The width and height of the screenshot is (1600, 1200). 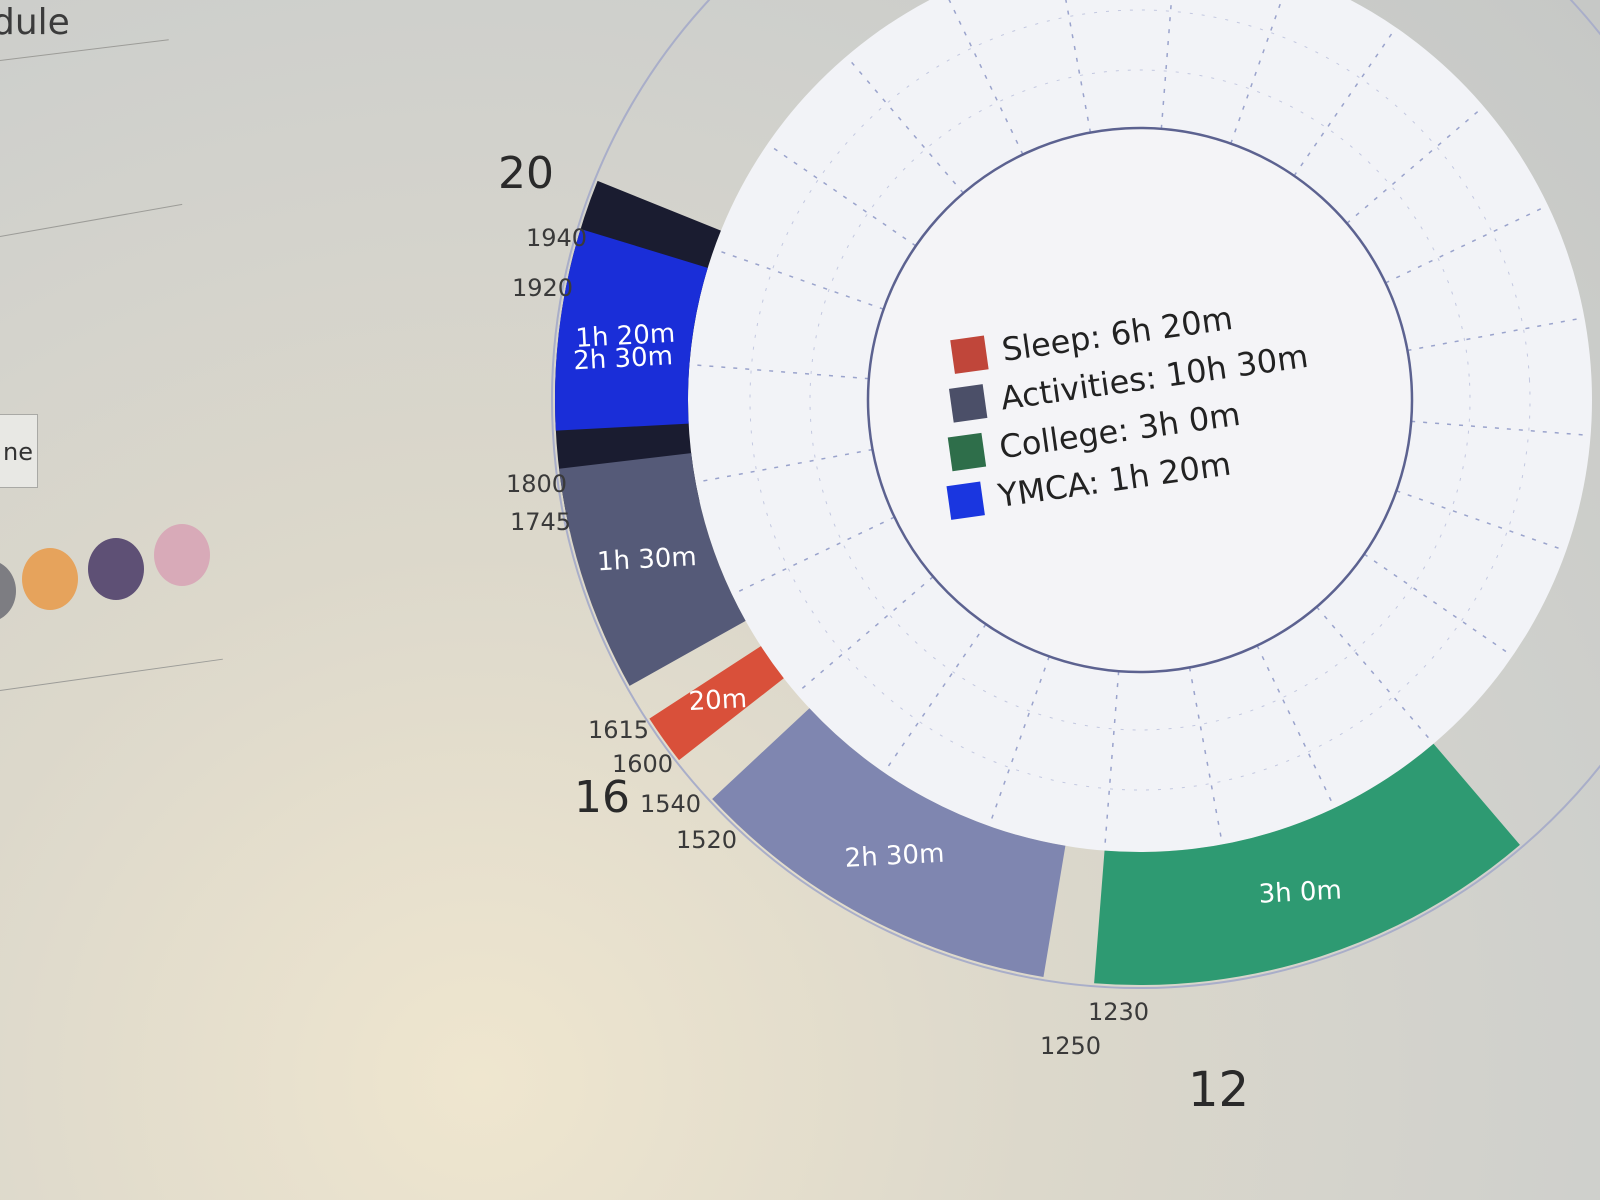 What do you see at coordinates (618, 730) in the screenshot?
I see `time-label: 1615` at bounding box center [618, 730].